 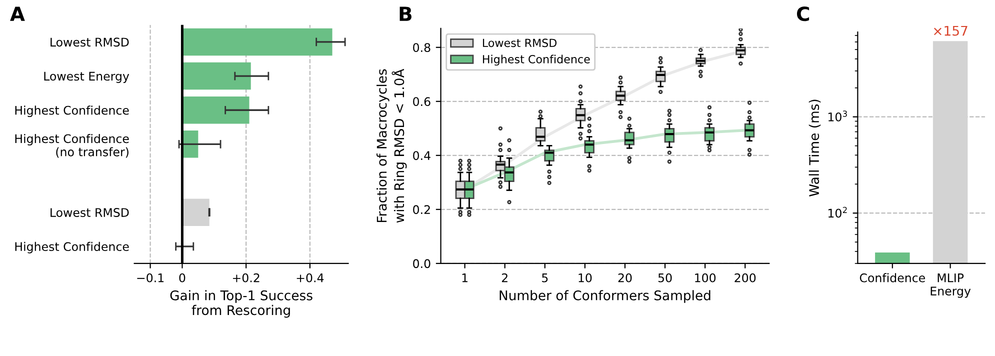 What do you see at coordinates (391, 145) in the screenshot?
I see `y-axis-title: Fraction of Macrocycles with Ring RMSD < 1.0Å` at bounding box center [391, 145].